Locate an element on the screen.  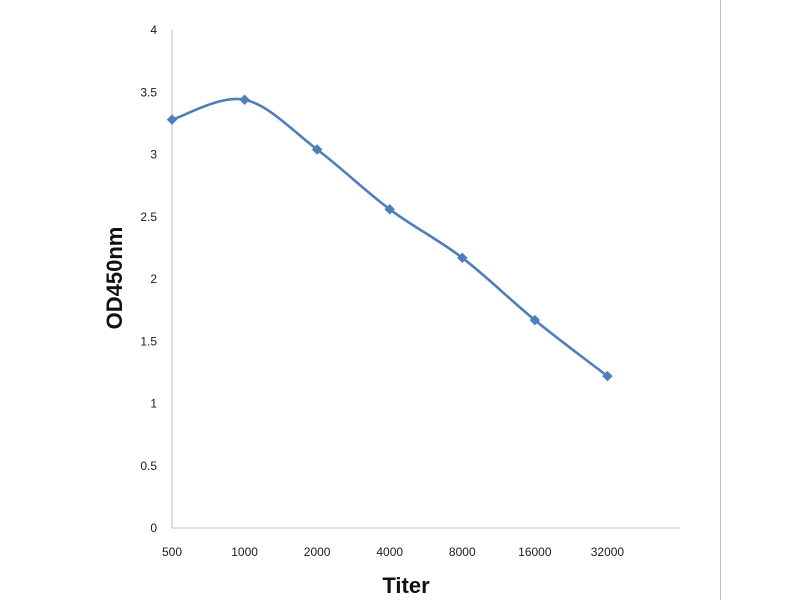
y-tick-label: 1 is located at coordinates (153, 404).